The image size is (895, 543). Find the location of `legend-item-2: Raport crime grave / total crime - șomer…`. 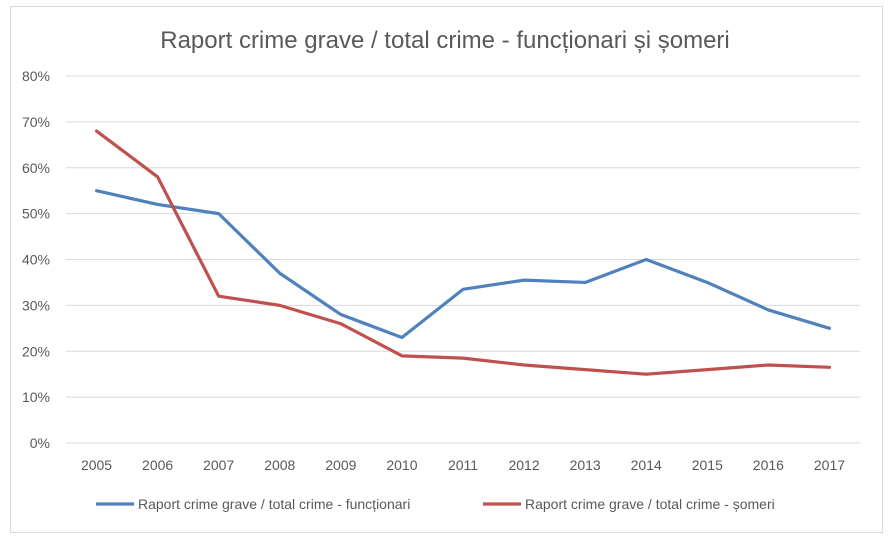

legend-item-2: Raport crime grave / total crime - șomer… is located at coordinates (629, 504).